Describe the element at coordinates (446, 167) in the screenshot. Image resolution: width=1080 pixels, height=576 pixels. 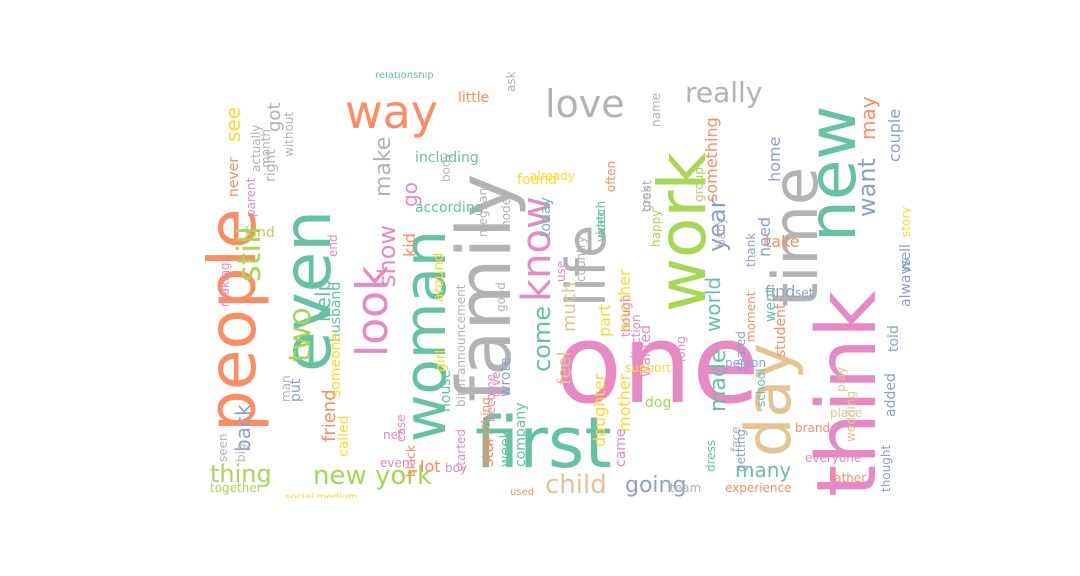
I see `word-body: body` at that location.